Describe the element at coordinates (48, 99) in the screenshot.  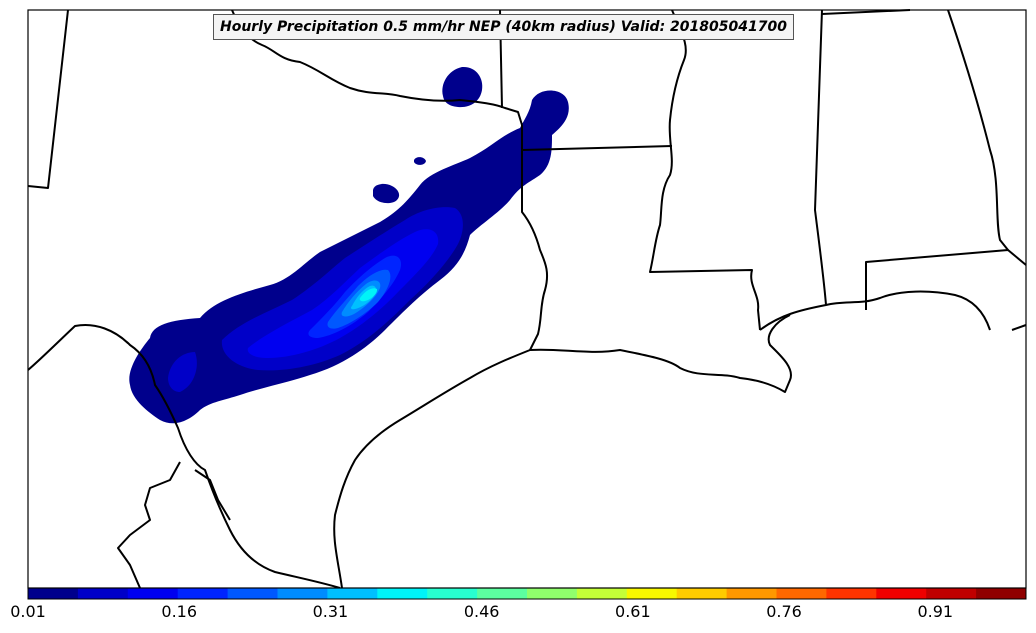
I see `state-border-nm-west` at that location.